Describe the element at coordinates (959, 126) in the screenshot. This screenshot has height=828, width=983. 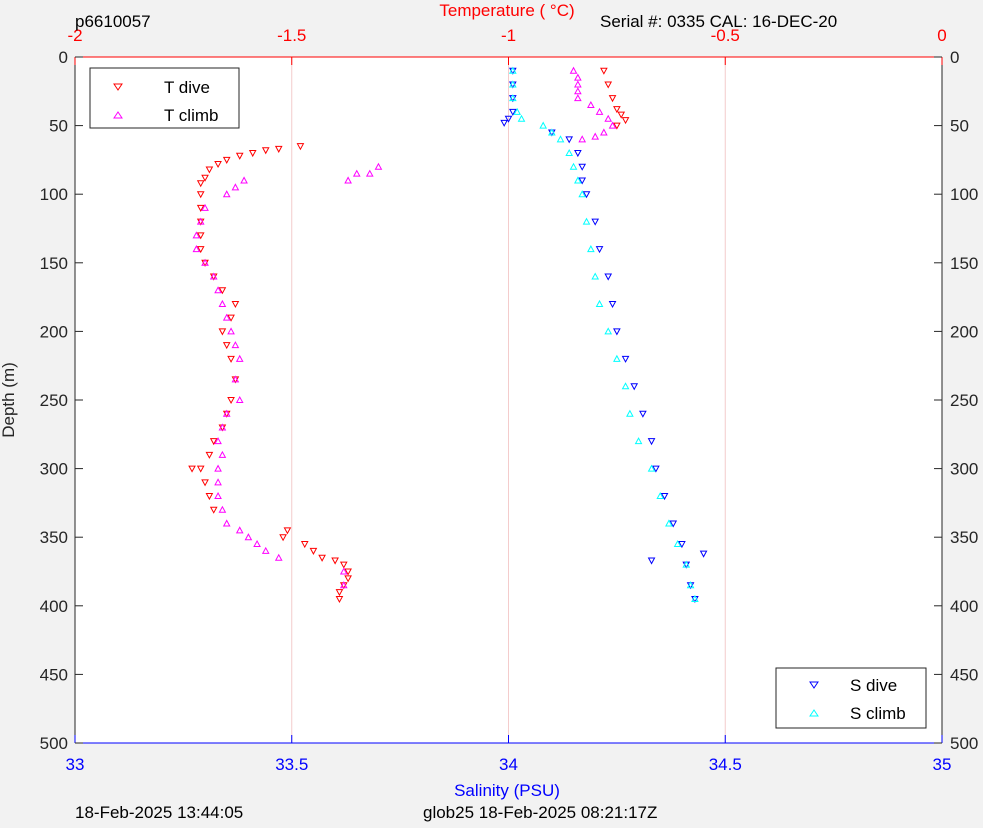
I see `depth-tick-label-right: 50` at that location.